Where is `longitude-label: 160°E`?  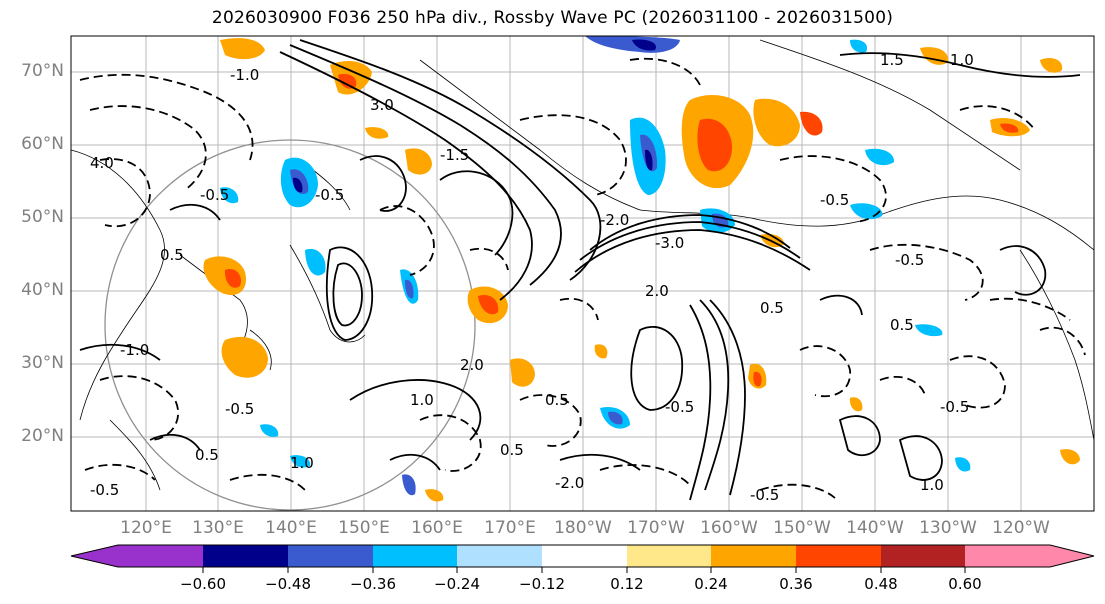 longitude-label: 160°E is located at coordinates (437, 528).